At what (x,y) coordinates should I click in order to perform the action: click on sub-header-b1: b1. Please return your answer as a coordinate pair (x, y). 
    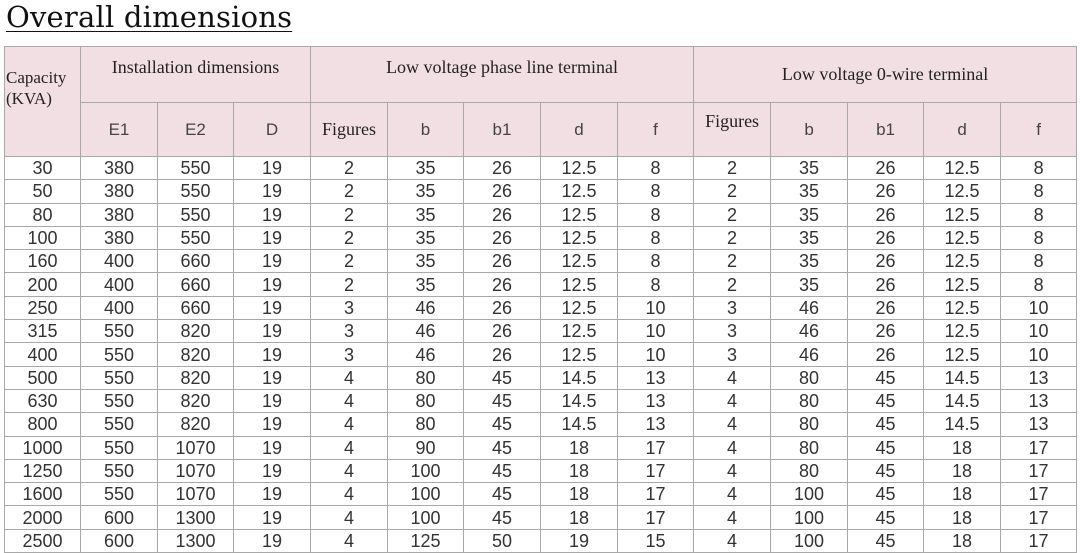
    Looking at the image, I should click on (502, 129).